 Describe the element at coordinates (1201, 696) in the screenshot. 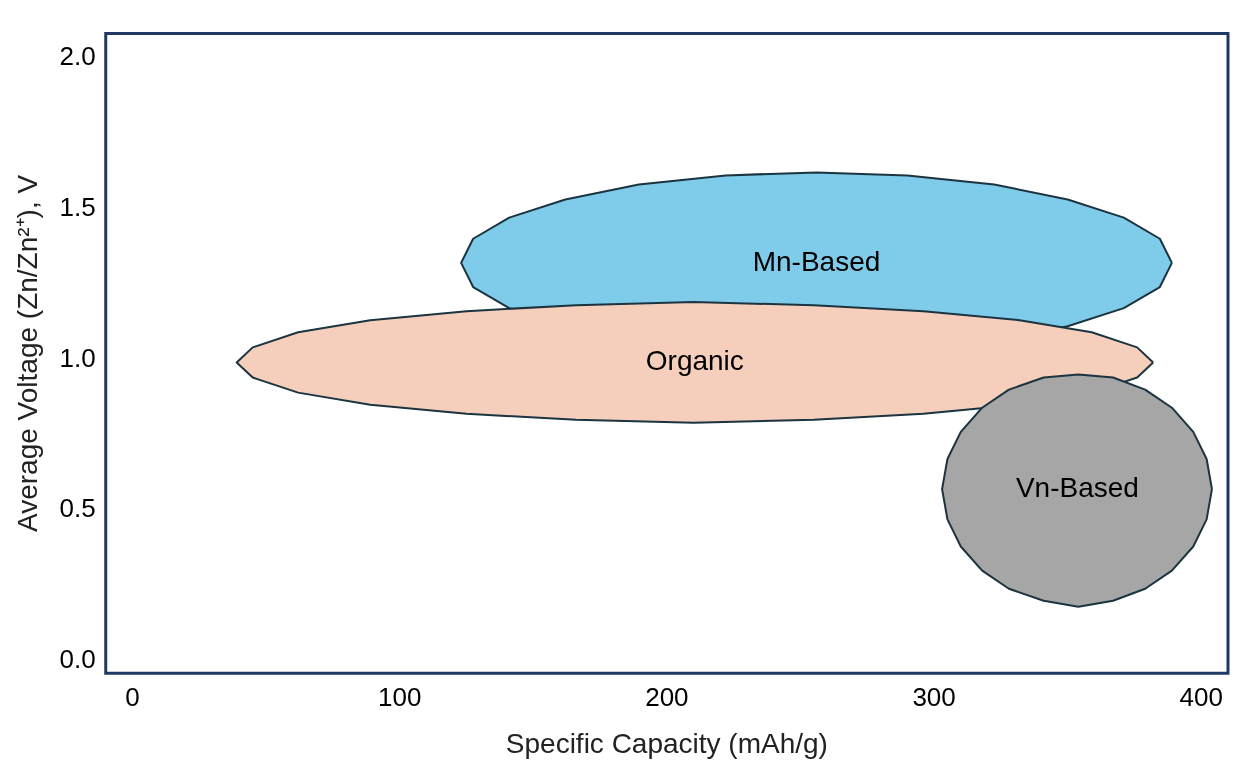

I see `x-tick-label: 400` at that location.